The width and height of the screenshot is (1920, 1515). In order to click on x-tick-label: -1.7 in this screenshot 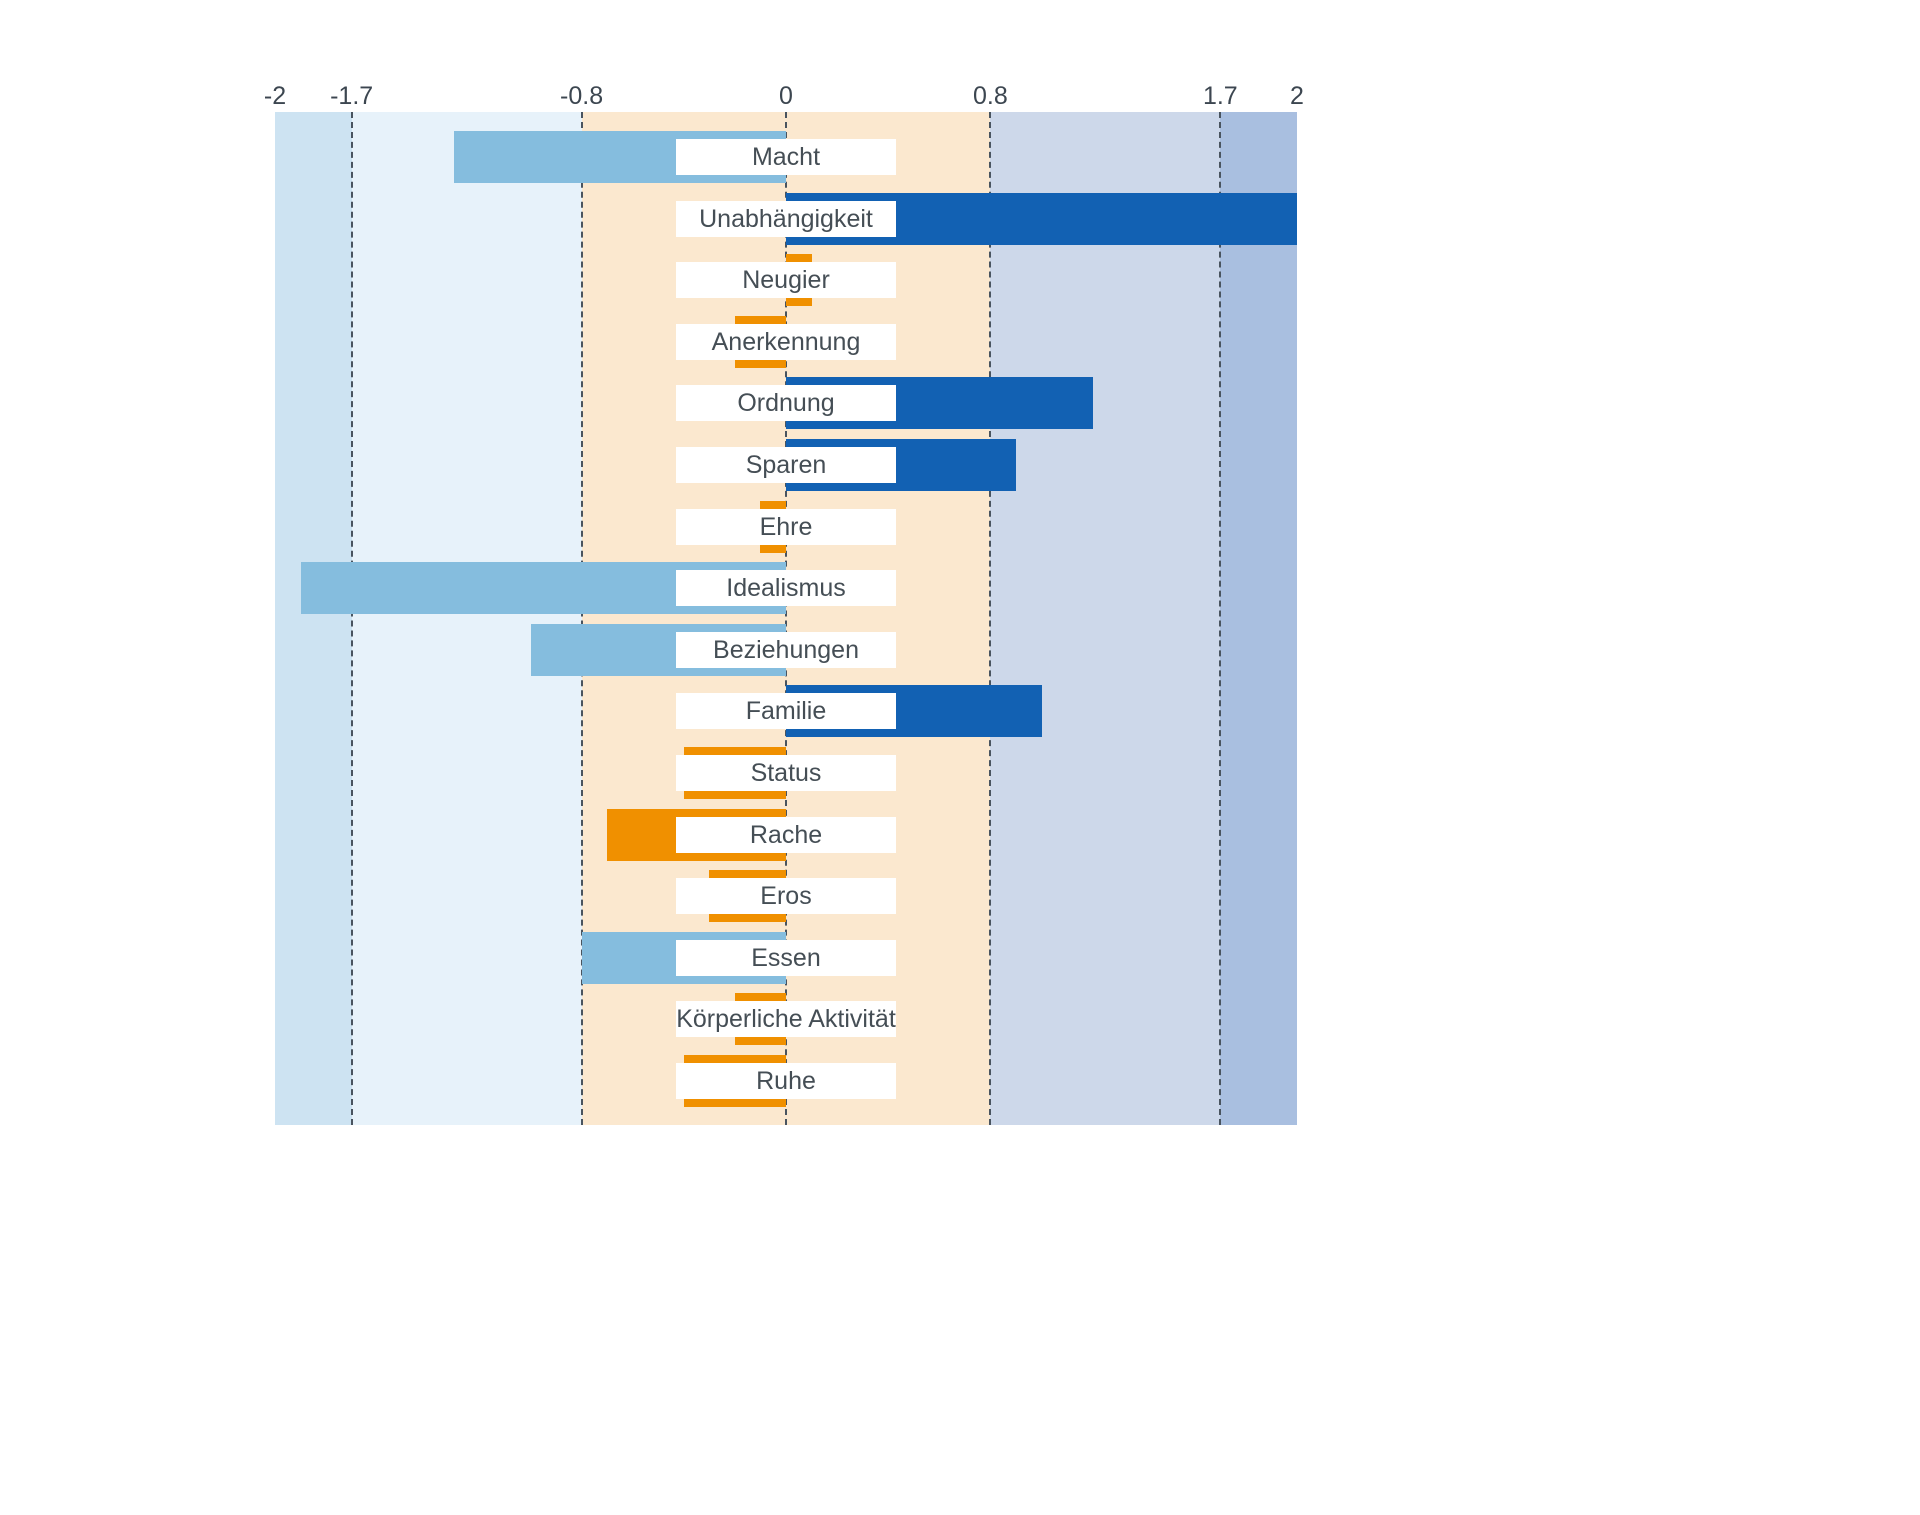, I will do `click(352, 96)`.